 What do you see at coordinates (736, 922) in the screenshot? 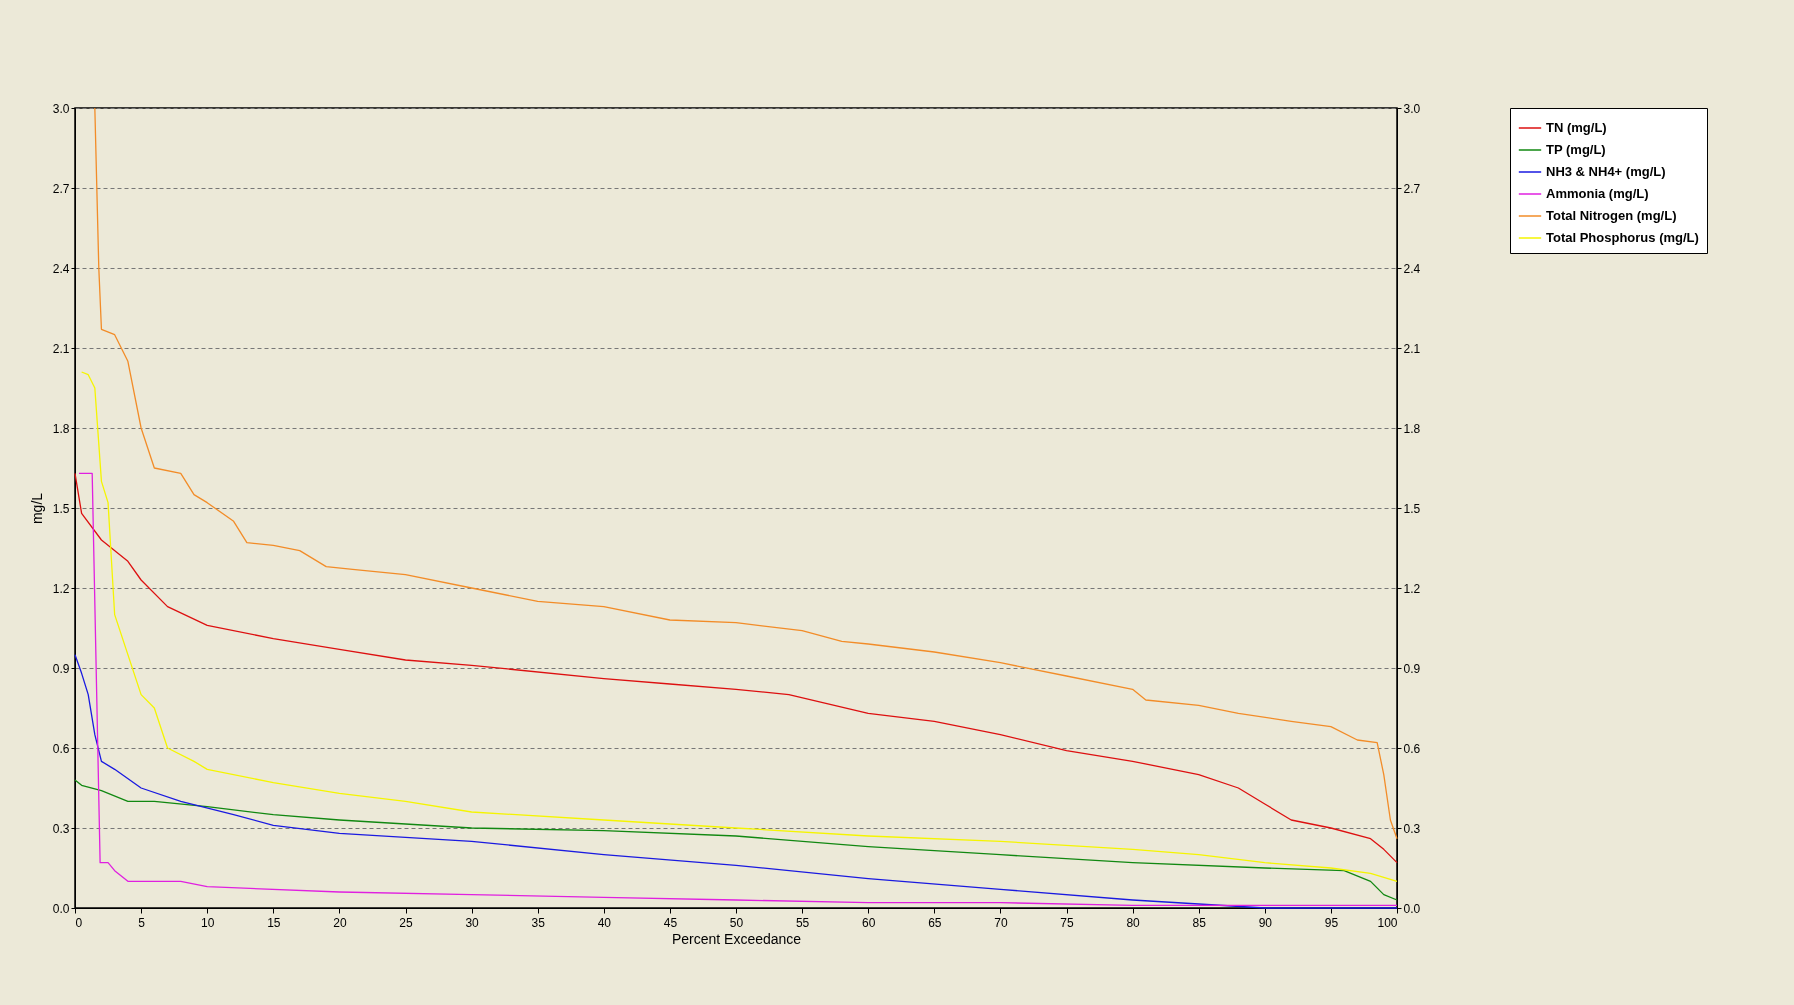
I see `x-tick-label: 50` at bounding box center [736, 922].